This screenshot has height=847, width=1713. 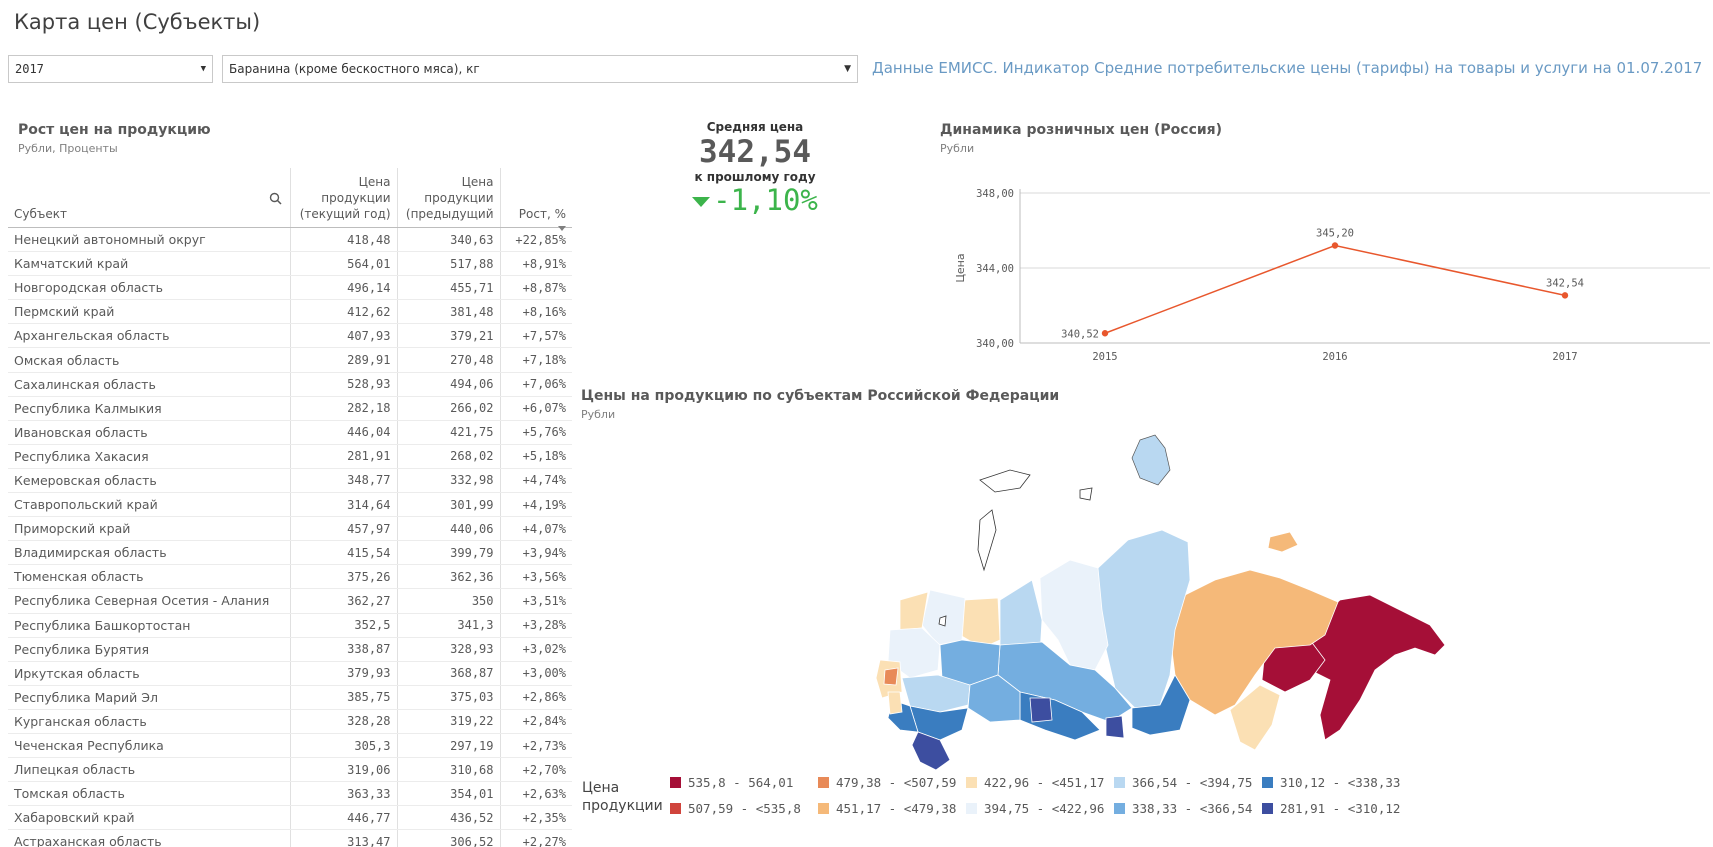 I want to click on table-row: Пермский край 412,62 381,48 +8,16%, so click(x=290, y=312).